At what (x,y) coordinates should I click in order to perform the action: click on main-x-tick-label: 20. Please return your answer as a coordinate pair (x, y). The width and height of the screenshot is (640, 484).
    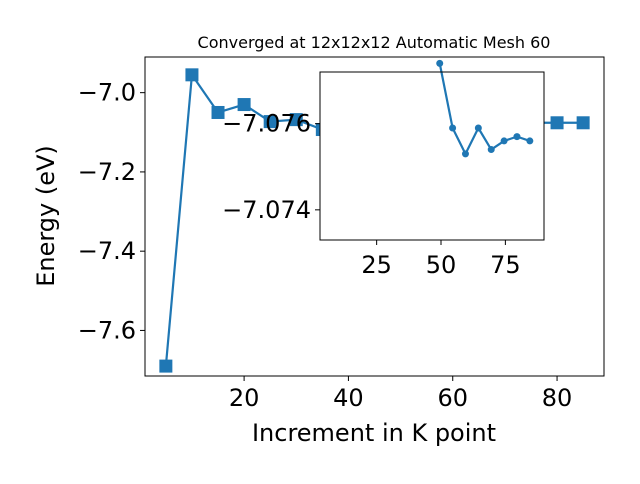
    Looking at the image, I should click on (244, 398).